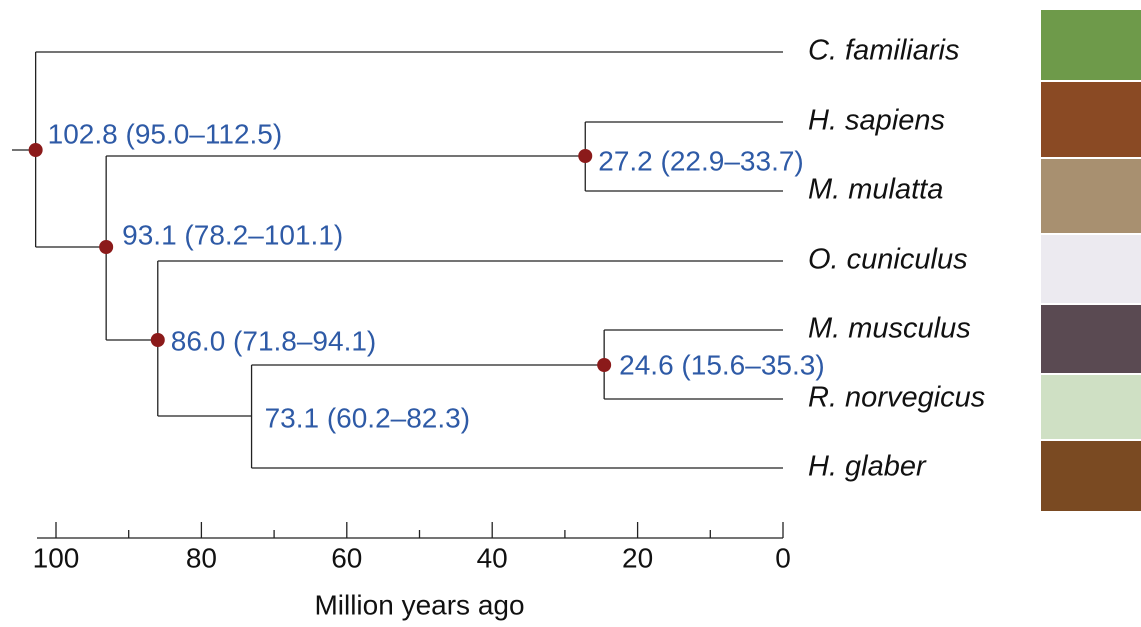 The image size is (1141, 627). What do you see at coordinates (56, 557) in the screenshot?
I see `tick-label: 100` at bounding box center [56, 557].